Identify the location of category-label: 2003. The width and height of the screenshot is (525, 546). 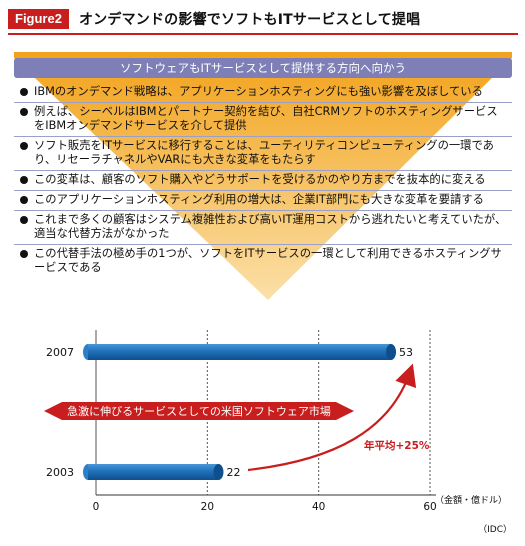
(60, 472).